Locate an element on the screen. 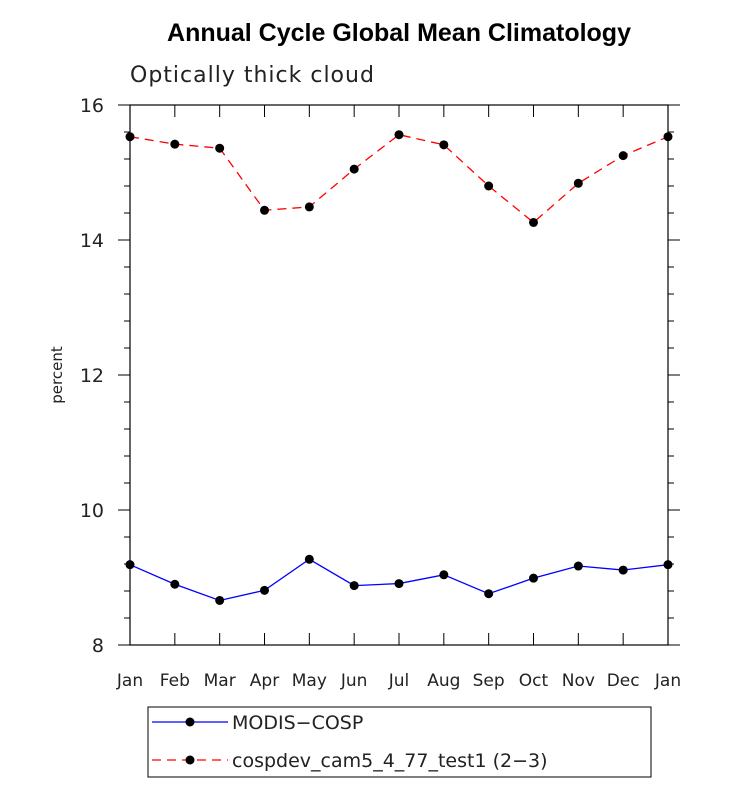  x-tick-label: Apr is located at coordinates (264, 681).